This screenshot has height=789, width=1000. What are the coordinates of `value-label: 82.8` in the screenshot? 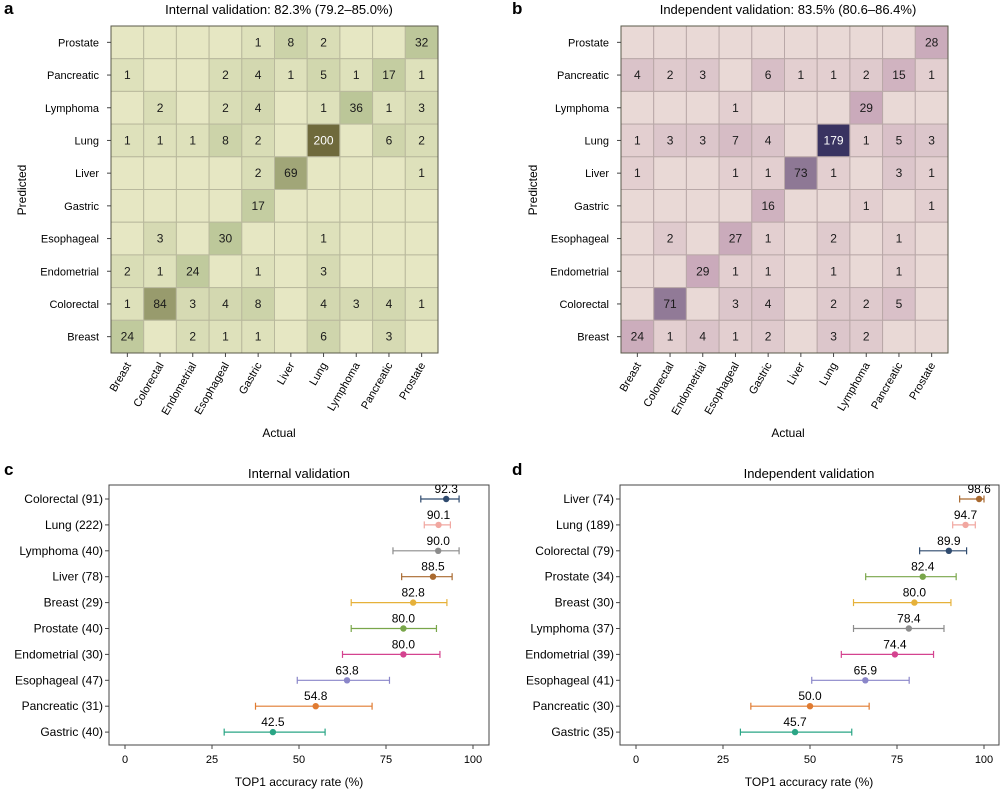 It's located at (413, 593).